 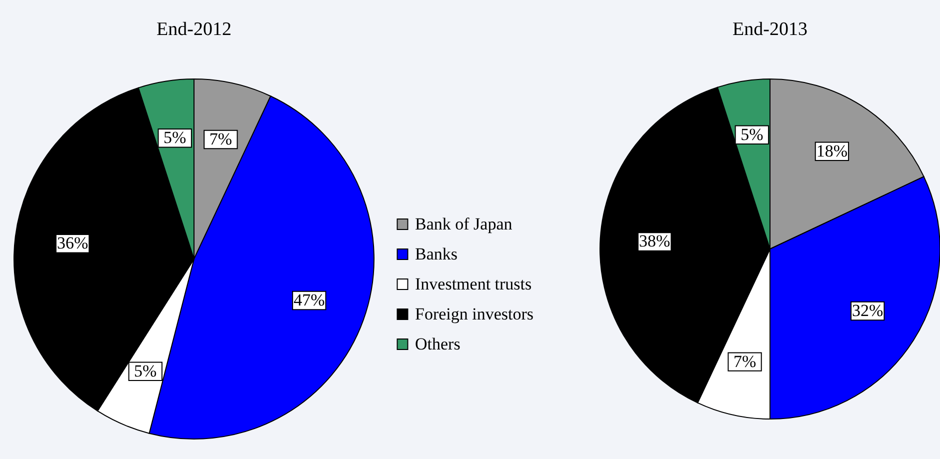 What do you see at coordinates (194, 29) in the screenshot?
I see `chart-title: End-2012` at bounding box center [194, 29].